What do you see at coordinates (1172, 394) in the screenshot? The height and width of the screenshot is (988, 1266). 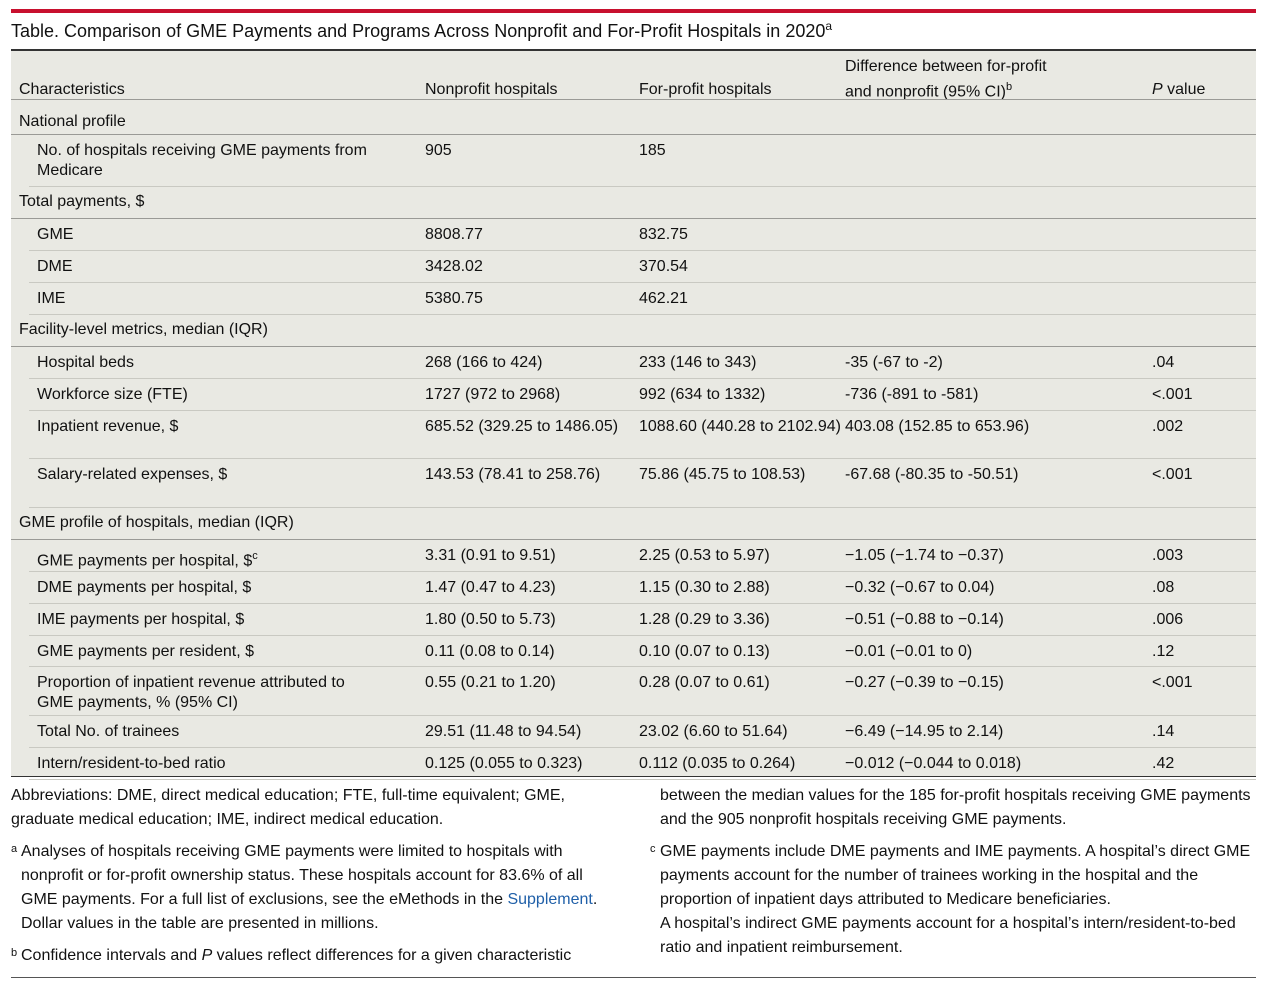 I see `cell-p-value: <.001` at bounding box center [1172, 394].